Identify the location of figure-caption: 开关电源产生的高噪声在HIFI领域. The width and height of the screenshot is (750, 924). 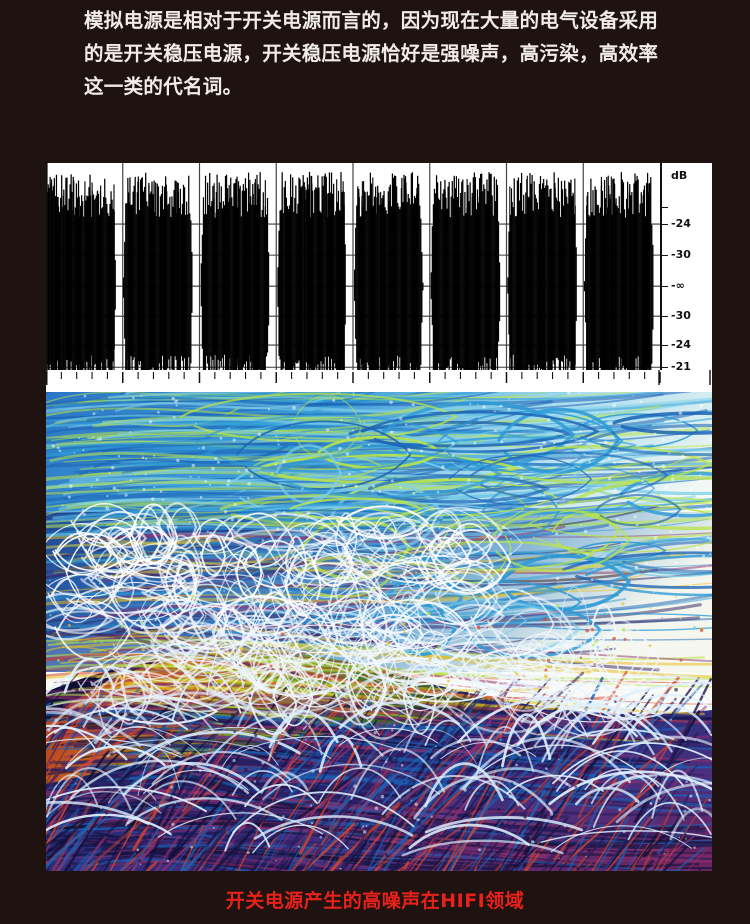
(375, 901).